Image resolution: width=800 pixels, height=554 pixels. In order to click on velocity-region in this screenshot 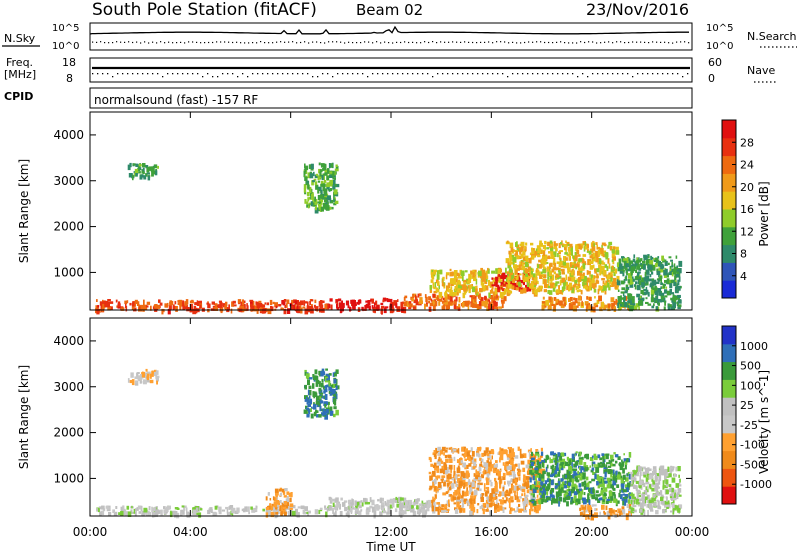, I will do `click(581, 479)`.